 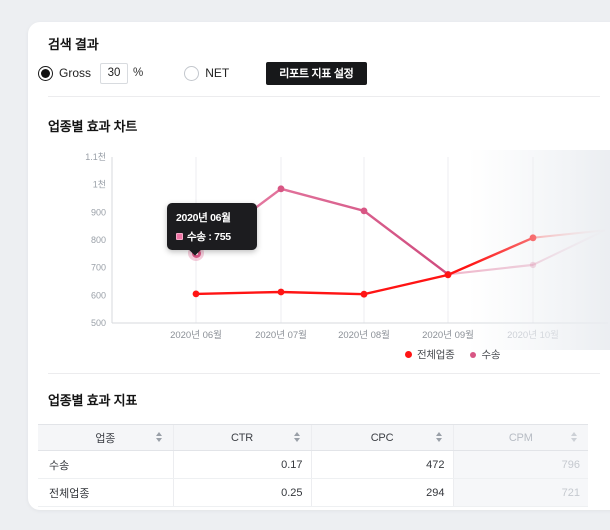 I want to click on industry-metrics-table: 업종 CTR CPC CPM 수송 0.17, so click(x=313, y=465).